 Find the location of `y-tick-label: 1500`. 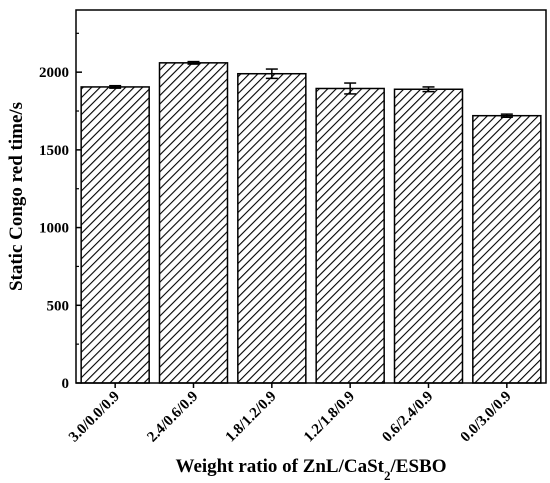

y-tick-label: 1500 is located at coordinates (54, 151).